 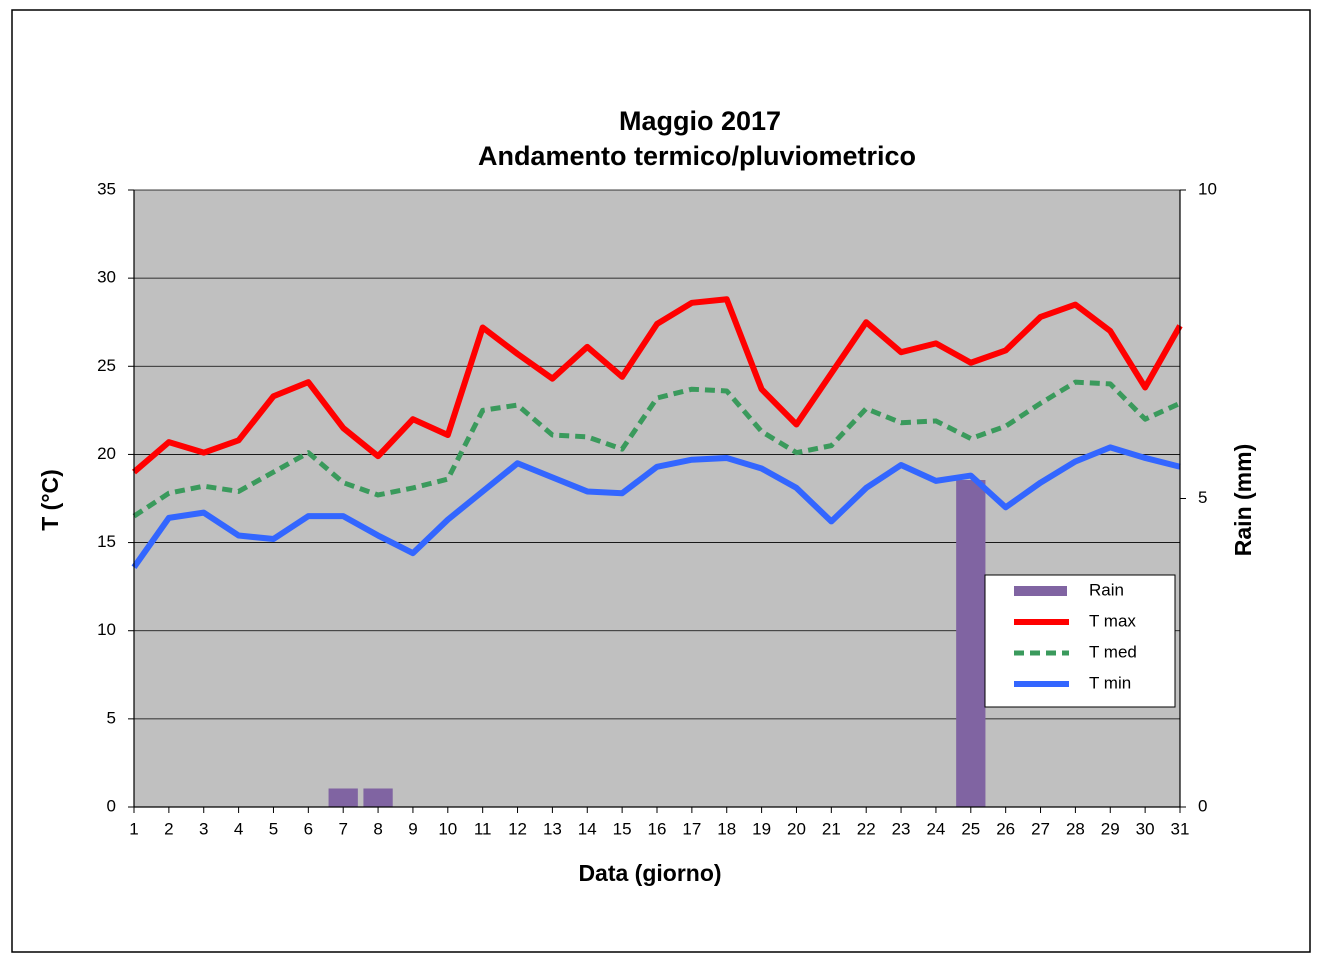 What do you see at coordinates (238, 828) in the screenshot?
I see `x-tick-label: 4` at bounding box center [238, 828].